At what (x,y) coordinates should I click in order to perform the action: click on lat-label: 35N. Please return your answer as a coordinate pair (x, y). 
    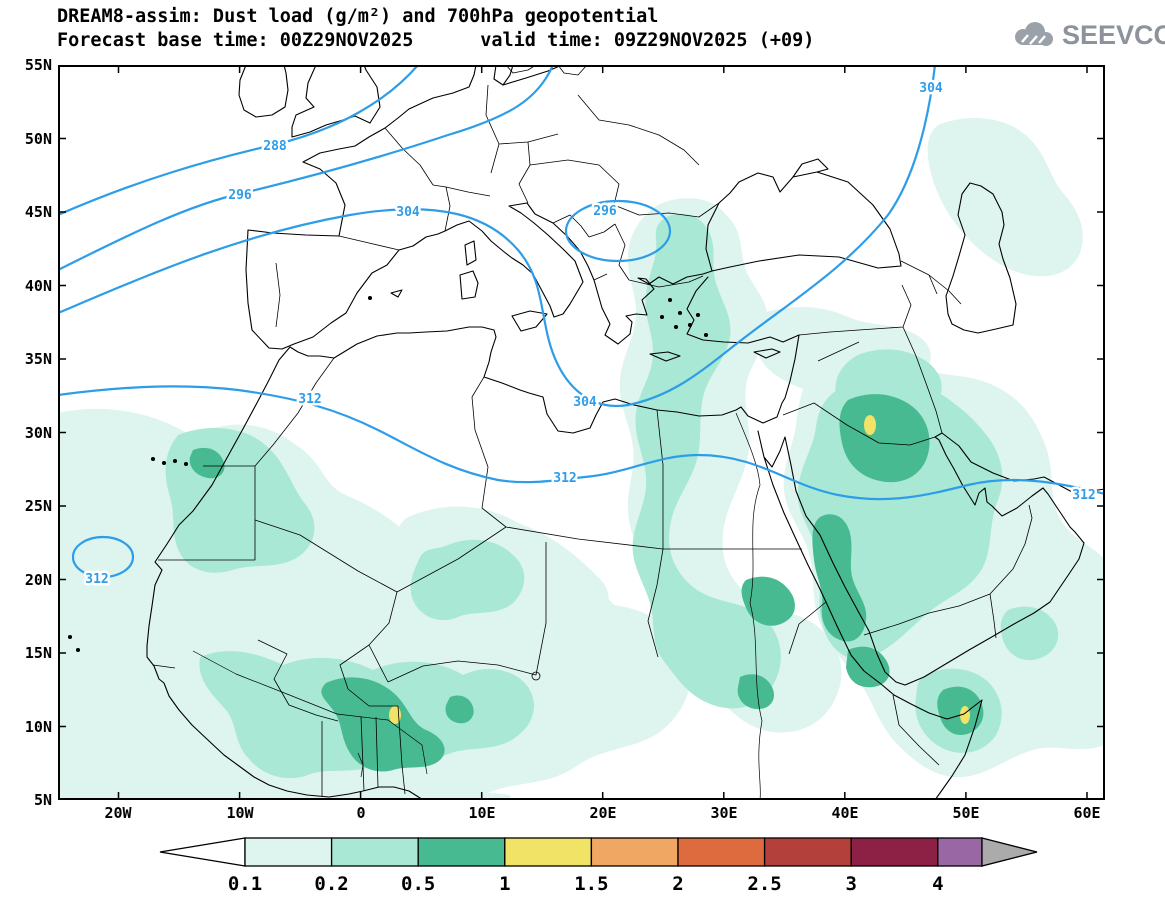
    Looking at the image, I should click on (38, 359).